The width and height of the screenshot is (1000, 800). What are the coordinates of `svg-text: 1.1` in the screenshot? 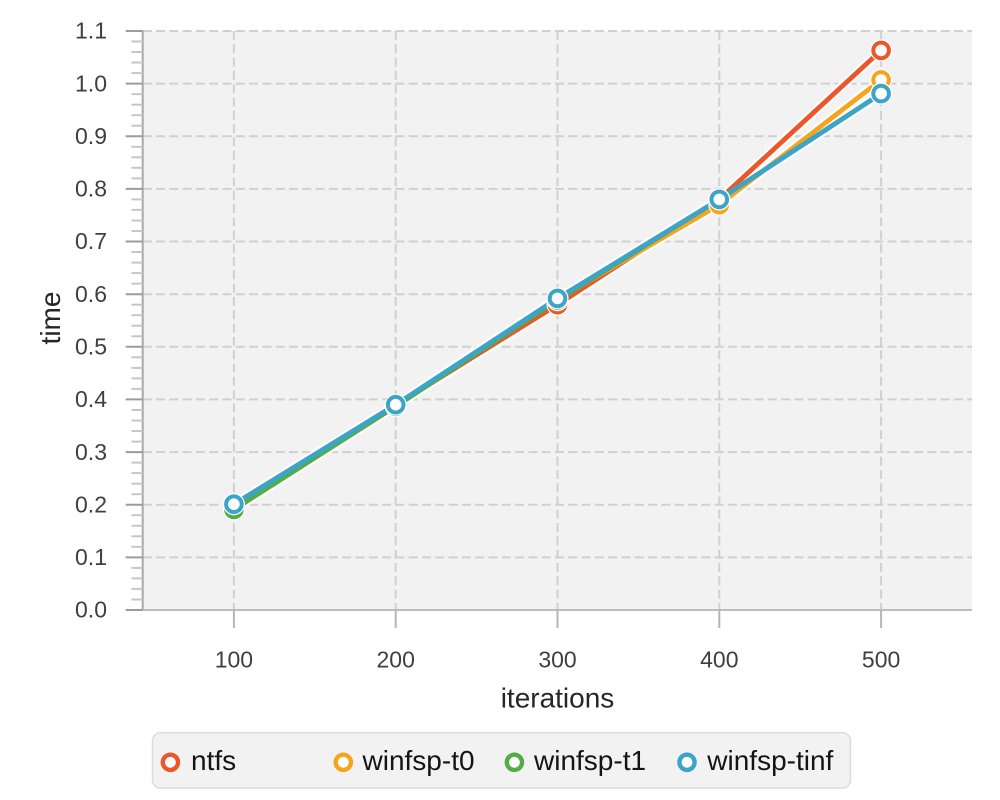 It's located at (91, 31).